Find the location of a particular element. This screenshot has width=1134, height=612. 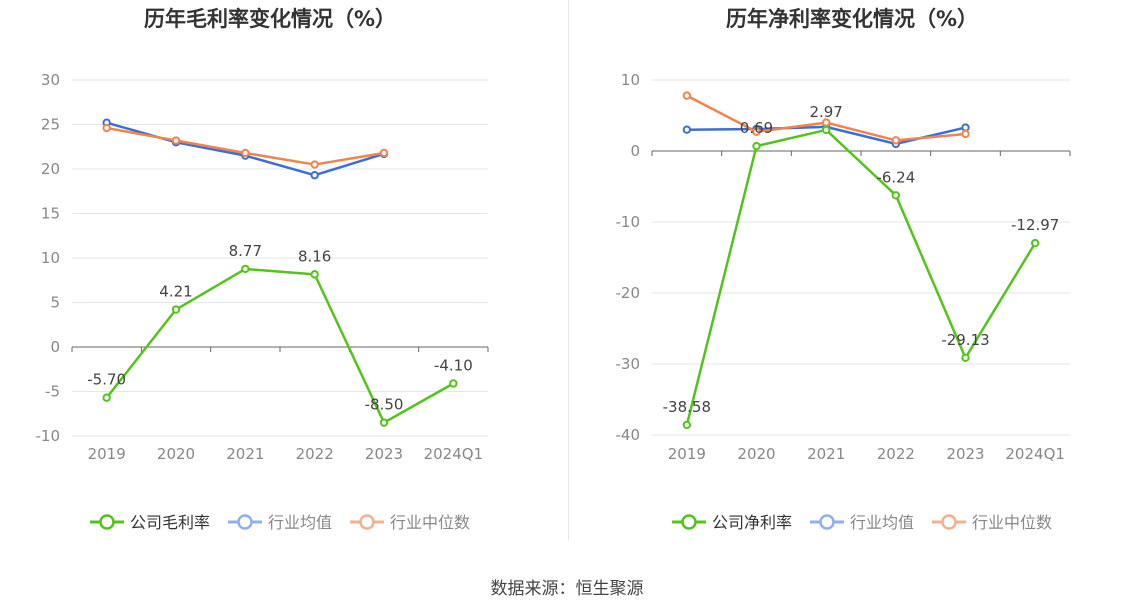

data-label: -38.58 is located at coordinates (687, 407).